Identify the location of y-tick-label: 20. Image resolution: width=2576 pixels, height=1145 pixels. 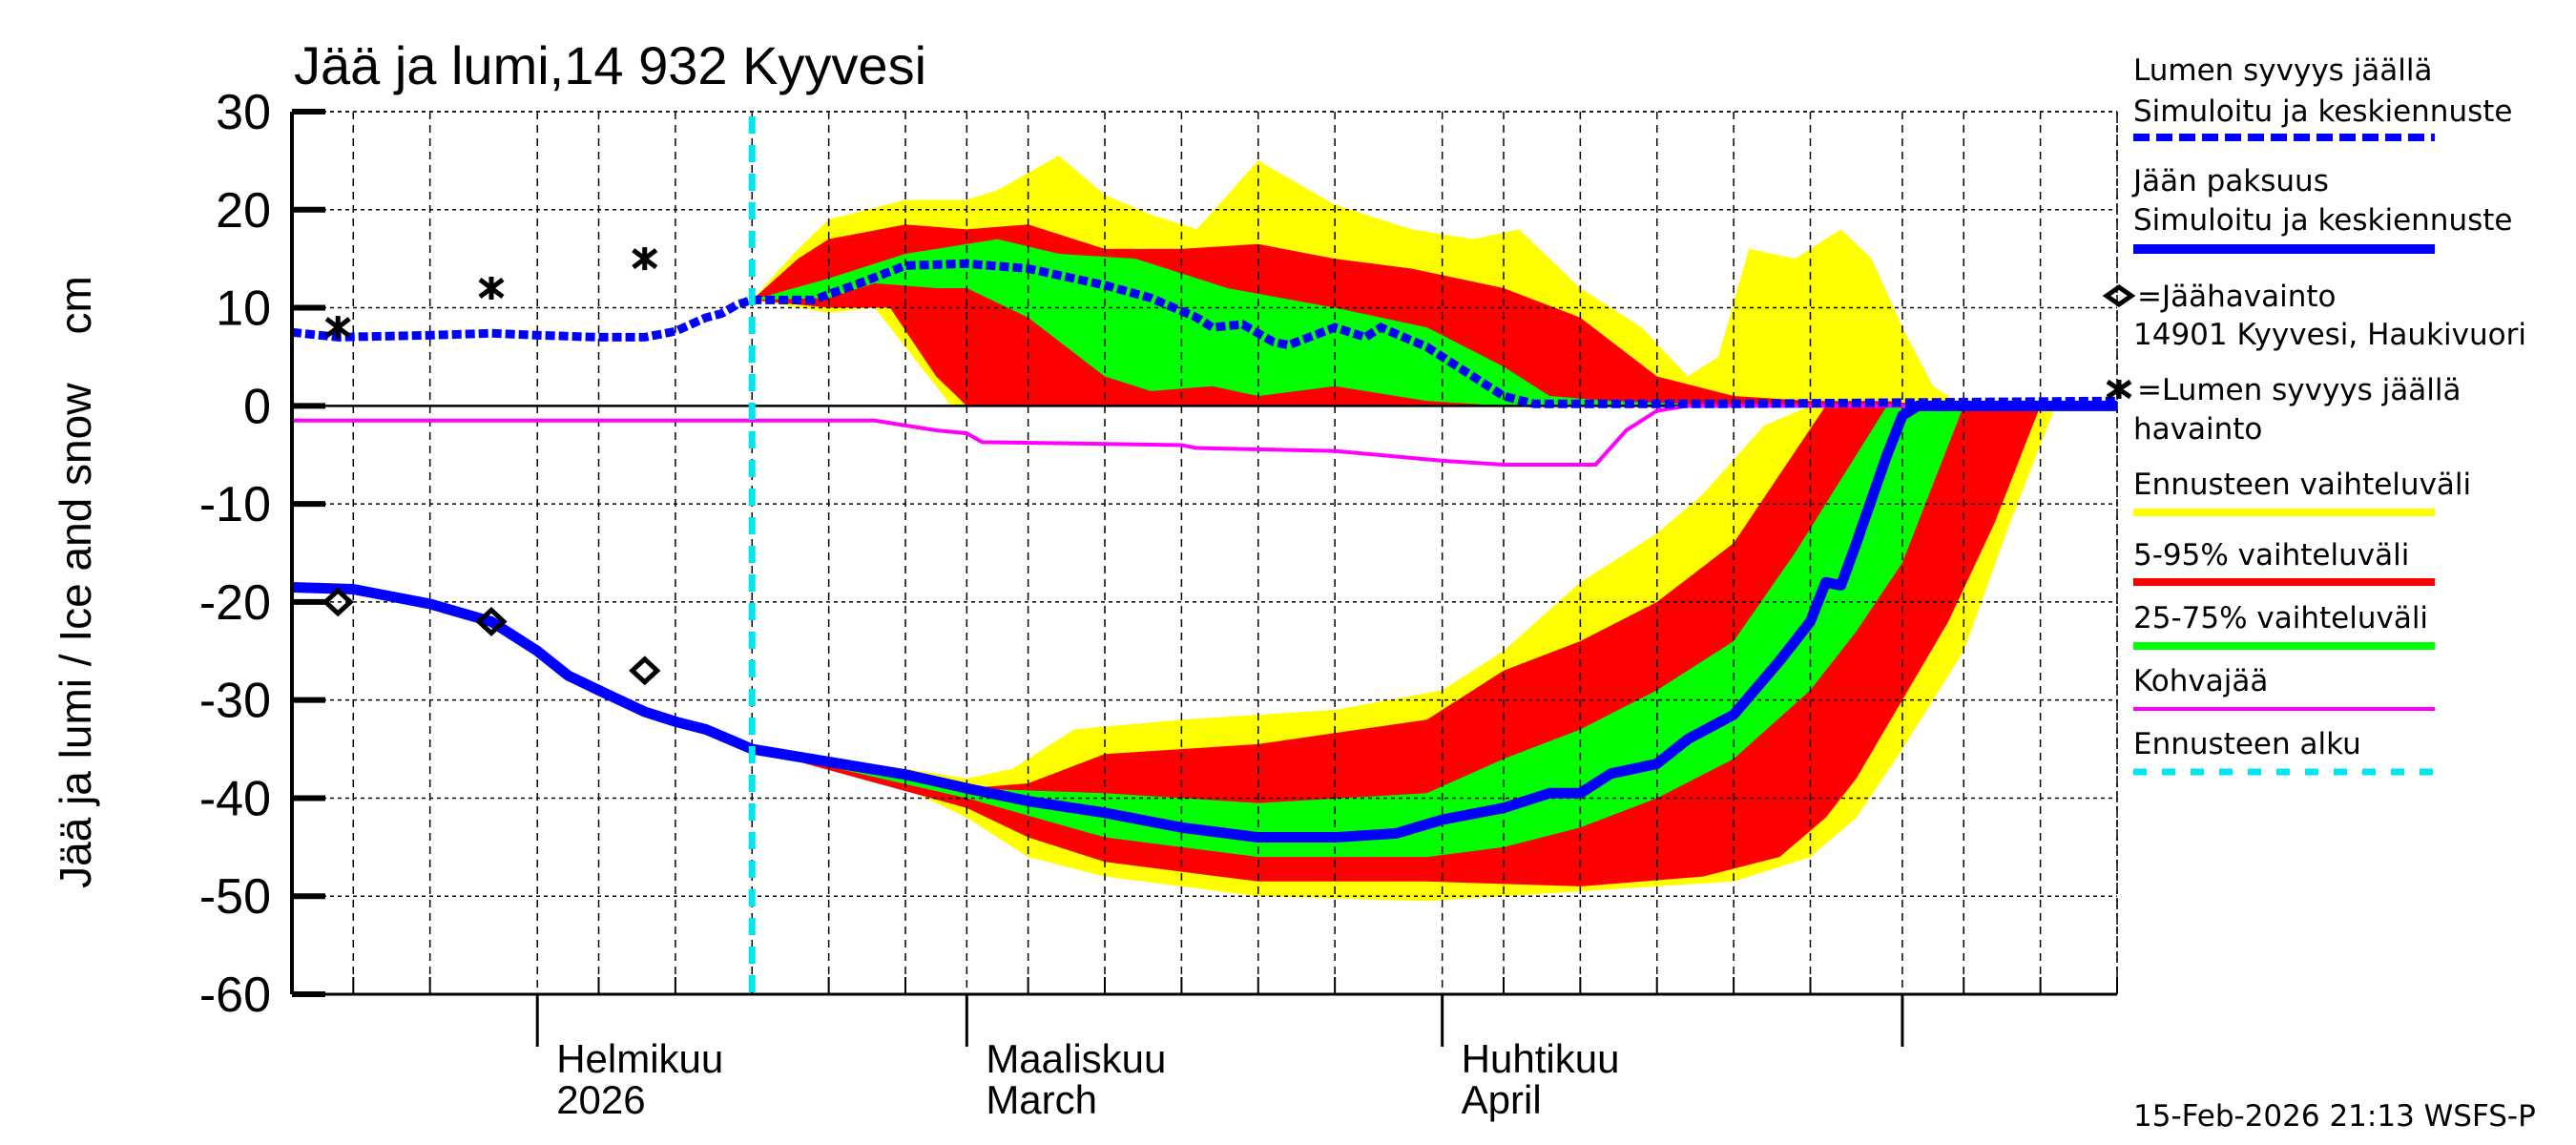
(243, 211).